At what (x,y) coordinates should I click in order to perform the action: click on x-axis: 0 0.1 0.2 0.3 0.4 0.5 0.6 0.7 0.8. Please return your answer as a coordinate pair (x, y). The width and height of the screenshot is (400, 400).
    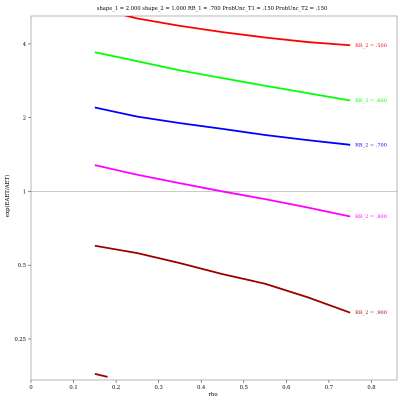
    Looking at the image, I should click on (202, 385).